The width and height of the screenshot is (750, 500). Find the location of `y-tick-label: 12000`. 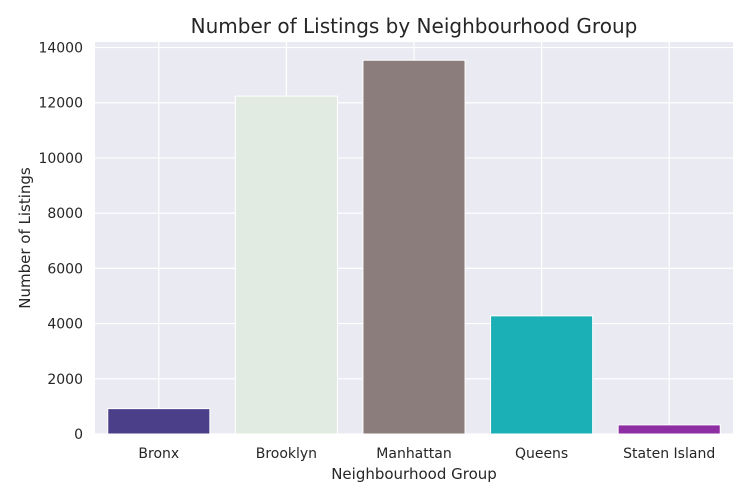

y-tick-label: 12000 is located at coordinates (60, 104).